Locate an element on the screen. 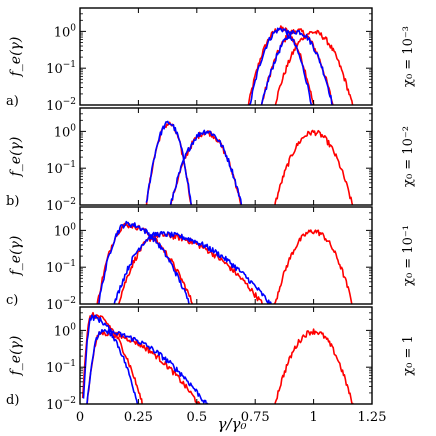  chi-label: χ₀ = 1 is located at coordinates (408, 355).